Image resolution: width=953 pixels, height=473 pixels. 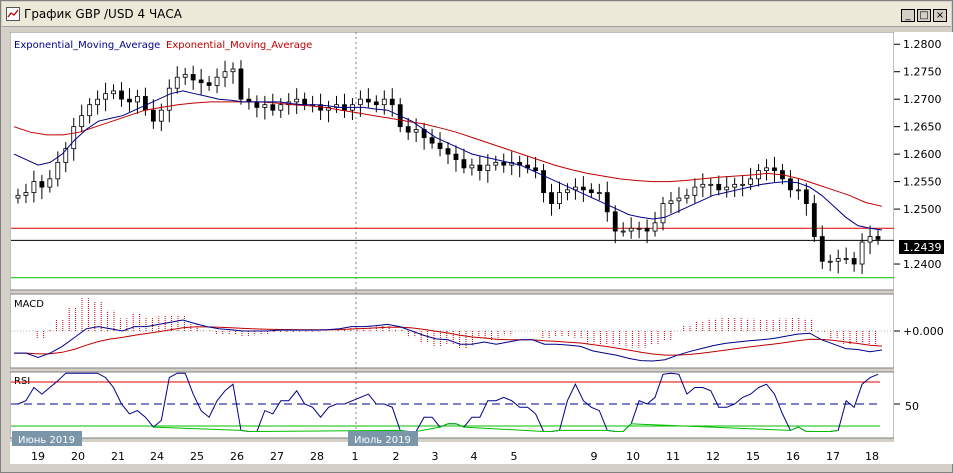 I want to click on month-tag-june, so click(x=47, y=438).